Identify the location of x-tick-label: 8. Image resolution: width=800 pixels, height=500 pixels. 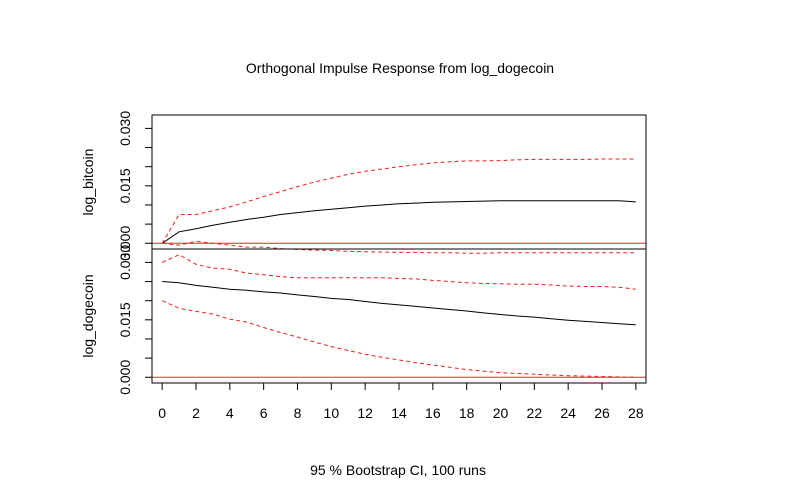
(298, 413).